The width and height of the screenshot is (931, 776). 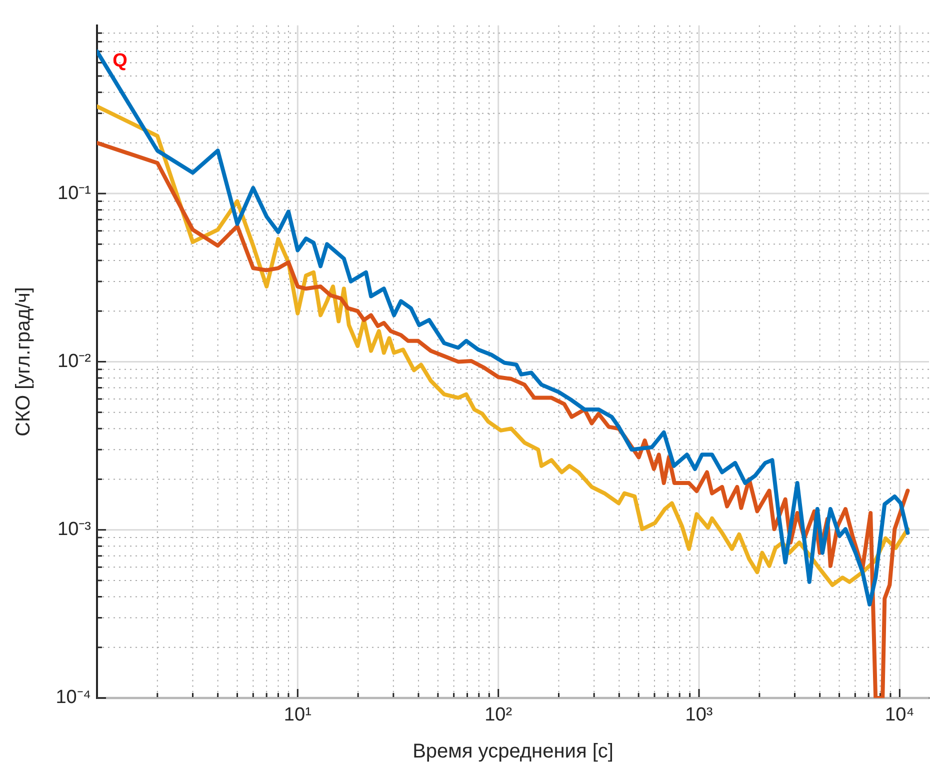 What do you see at coordinates (498, 715) in the screenshot?
I see `x-tick-label: 10²` at bounding box center [498, 715].